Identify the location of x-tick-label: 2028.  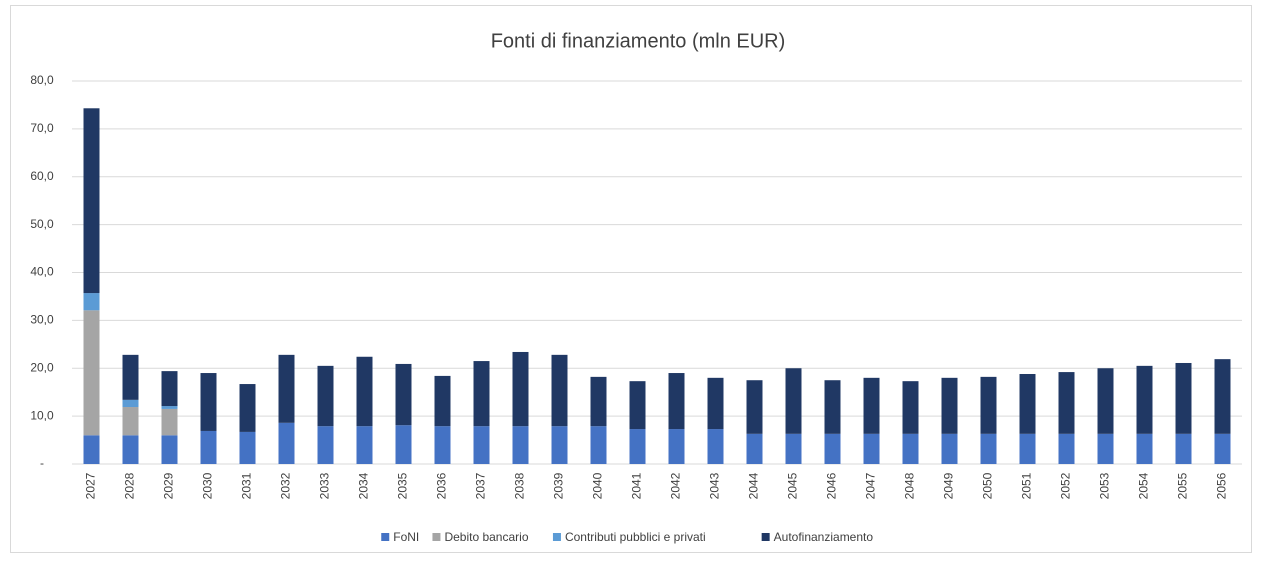
(130, 485).